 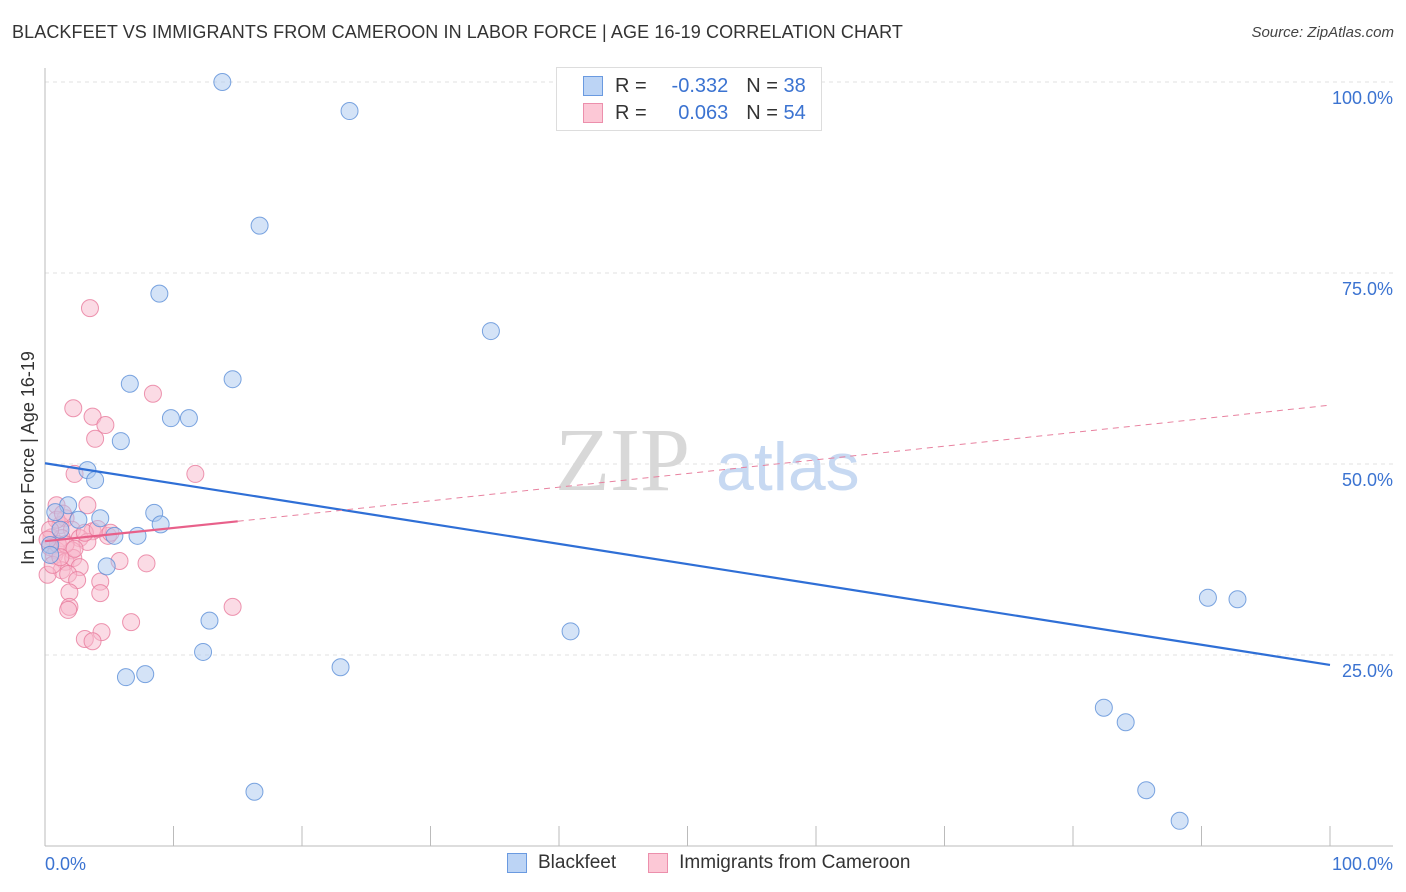 I want to click on series-legend: Blackfeet Immigrants from Cameroon, so click(x=708, y=863).